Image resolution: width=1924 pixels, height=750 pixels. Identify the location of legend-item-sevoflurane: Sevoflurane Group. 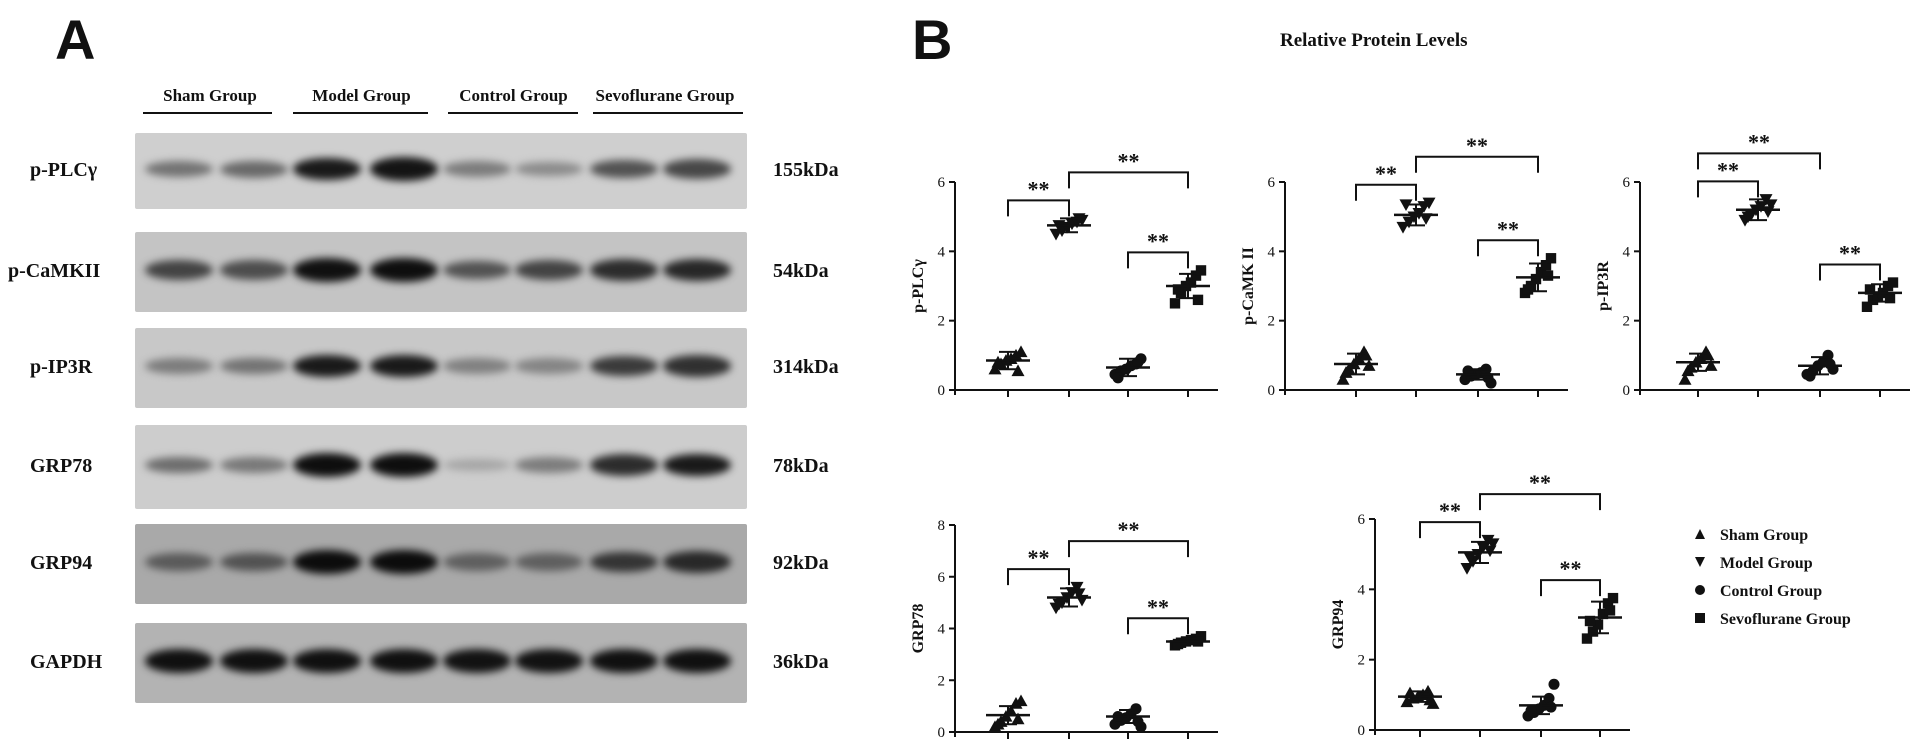
(1772, 620).